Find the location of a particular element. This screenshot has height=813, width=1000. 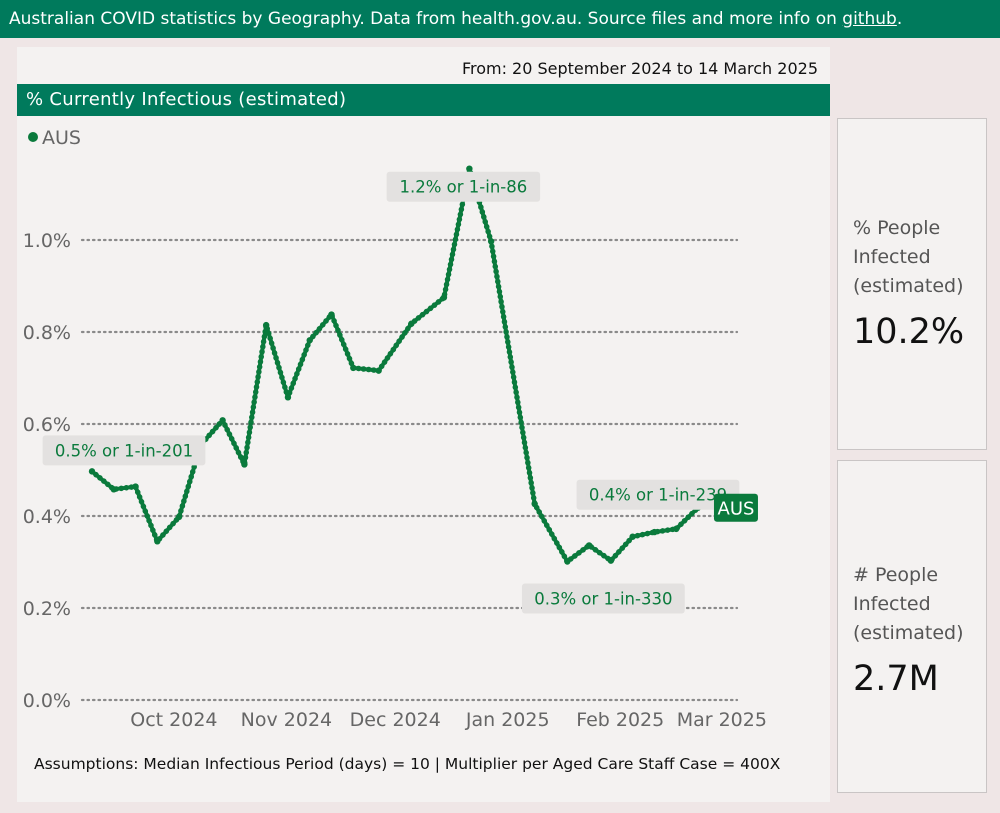

annotation-label: 0.3% or 1-in-330 is located at coordinates (603, 599).